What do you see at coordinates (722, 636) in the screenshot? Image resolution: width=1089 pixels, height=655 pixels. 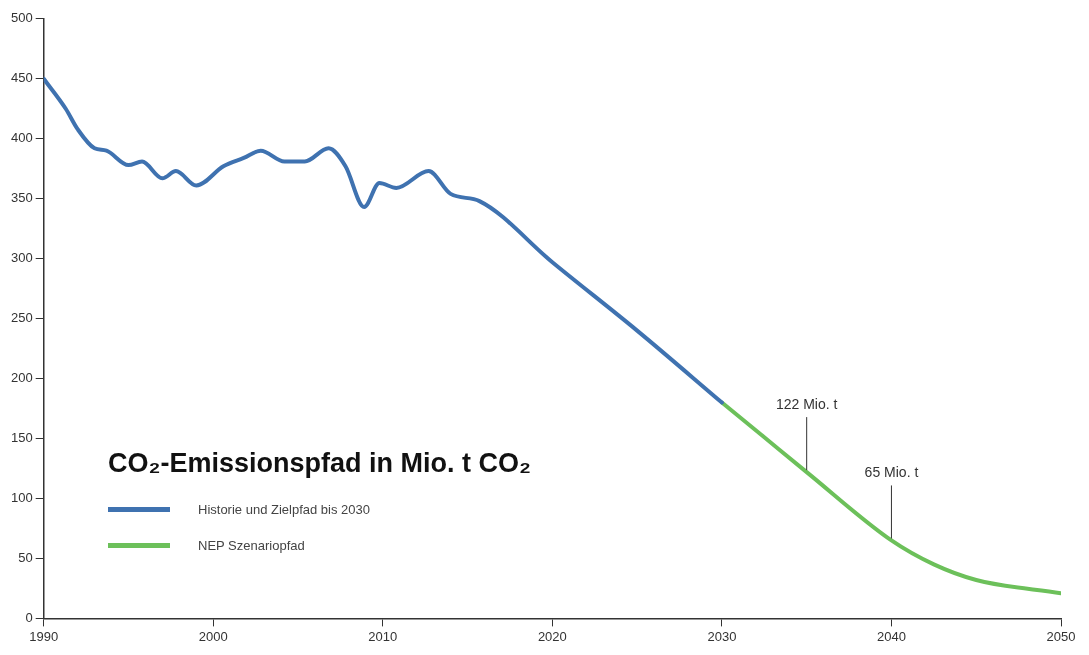 I see `x-tick-label: 2030` at bounding box center [722, 636].